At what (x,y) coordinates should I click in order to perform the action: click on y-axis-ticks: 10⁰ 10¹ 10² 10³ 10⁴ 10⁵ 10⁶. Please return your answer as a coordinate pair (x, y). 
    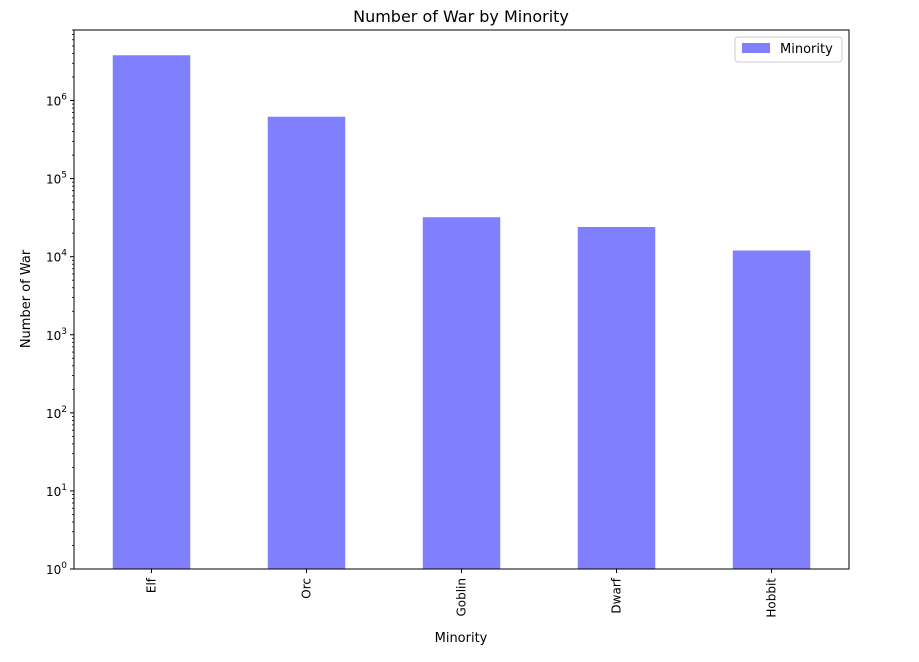
    Looking at the image, I should click on (60, 303).